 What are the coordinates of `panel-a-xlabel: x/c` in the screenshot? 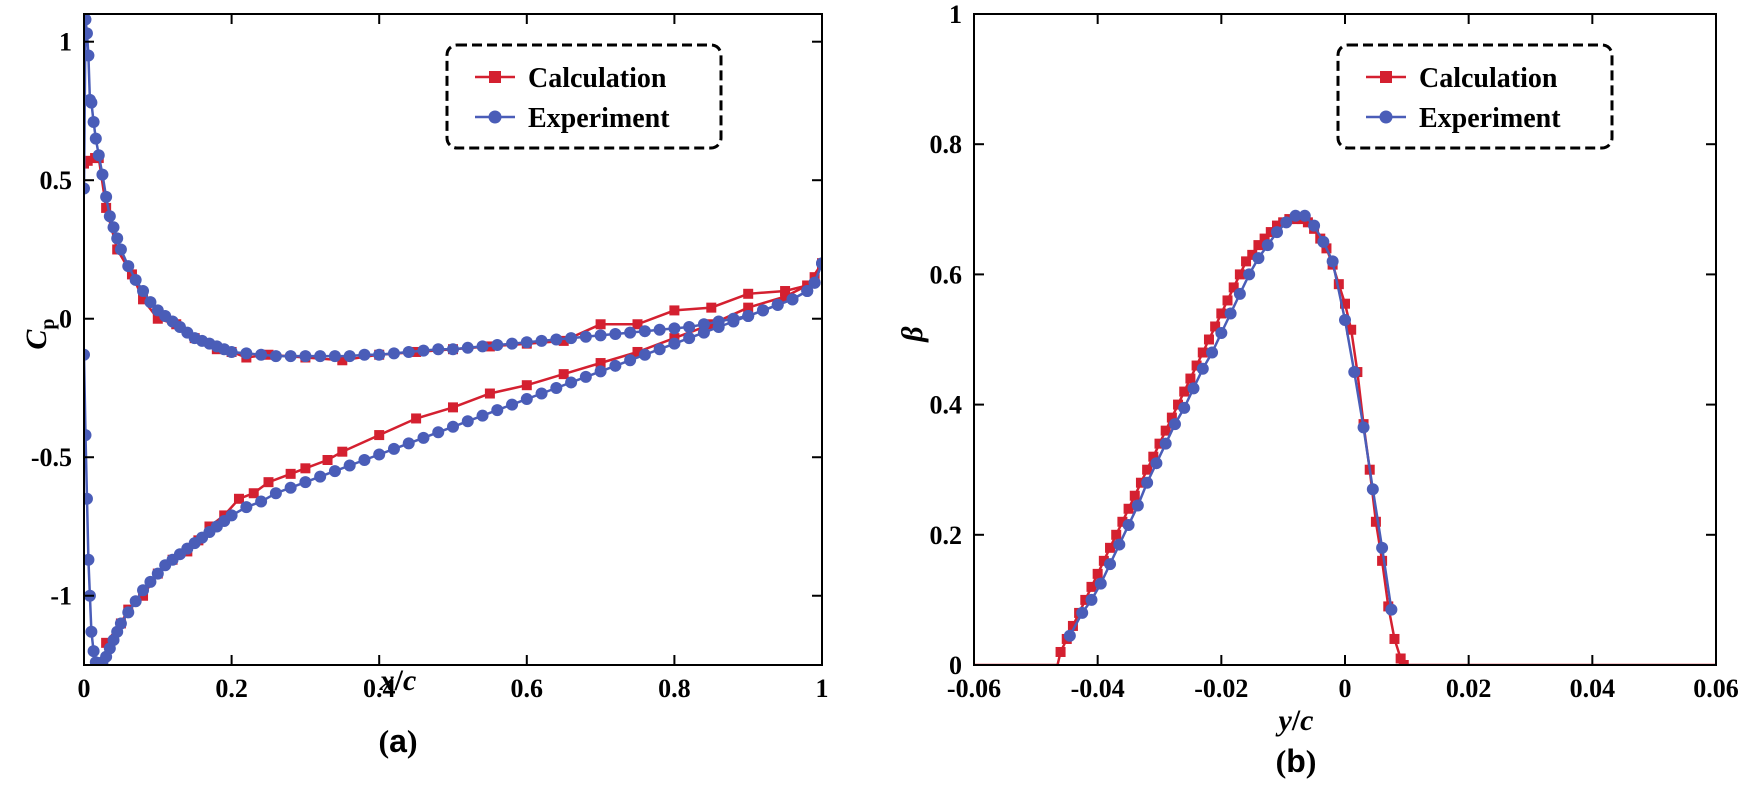 It's located at (398, 680).